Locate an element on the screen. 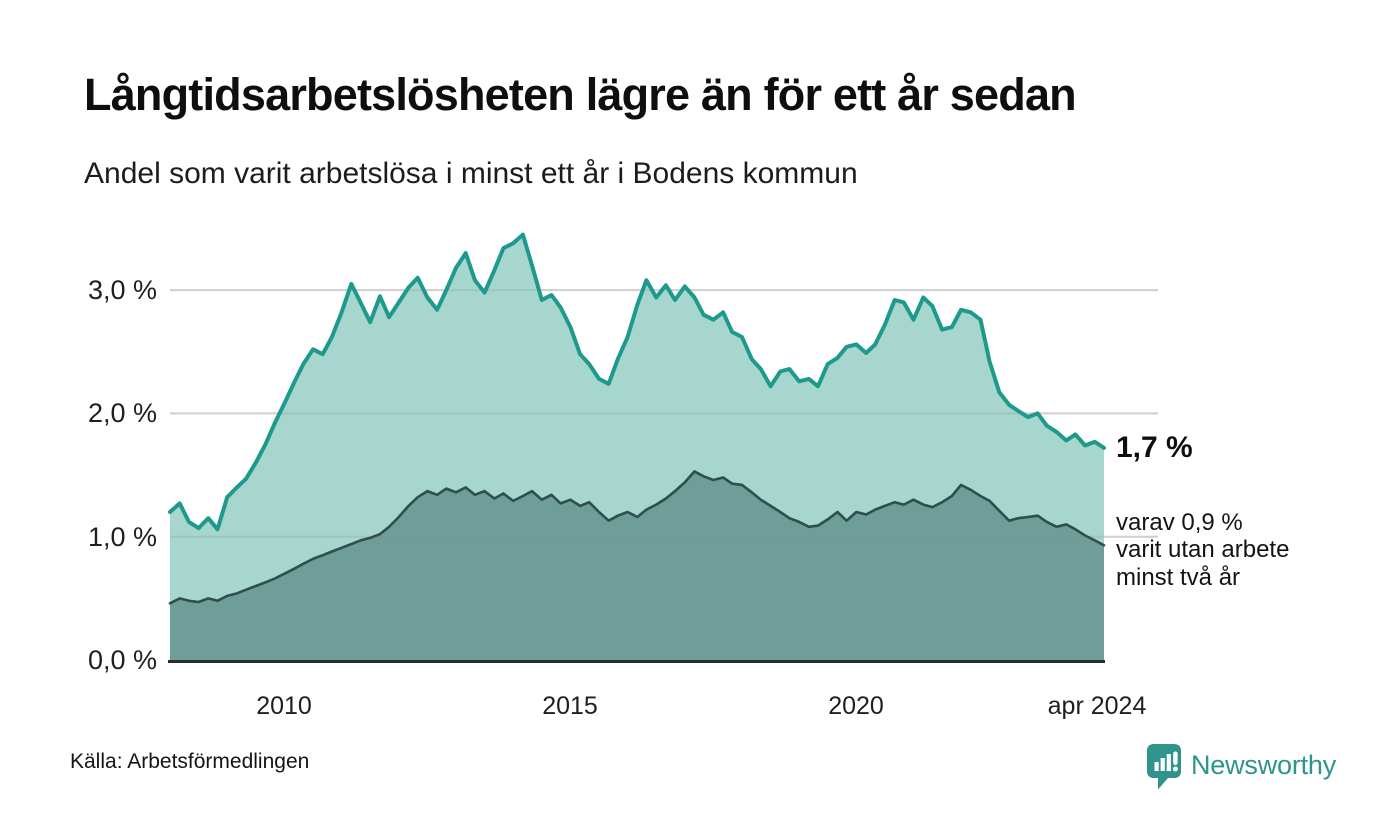 The width and height of the screenshot is (1400, 840). annotation-detail-line: varit utan arbete is located at coordinates (1203, 550).